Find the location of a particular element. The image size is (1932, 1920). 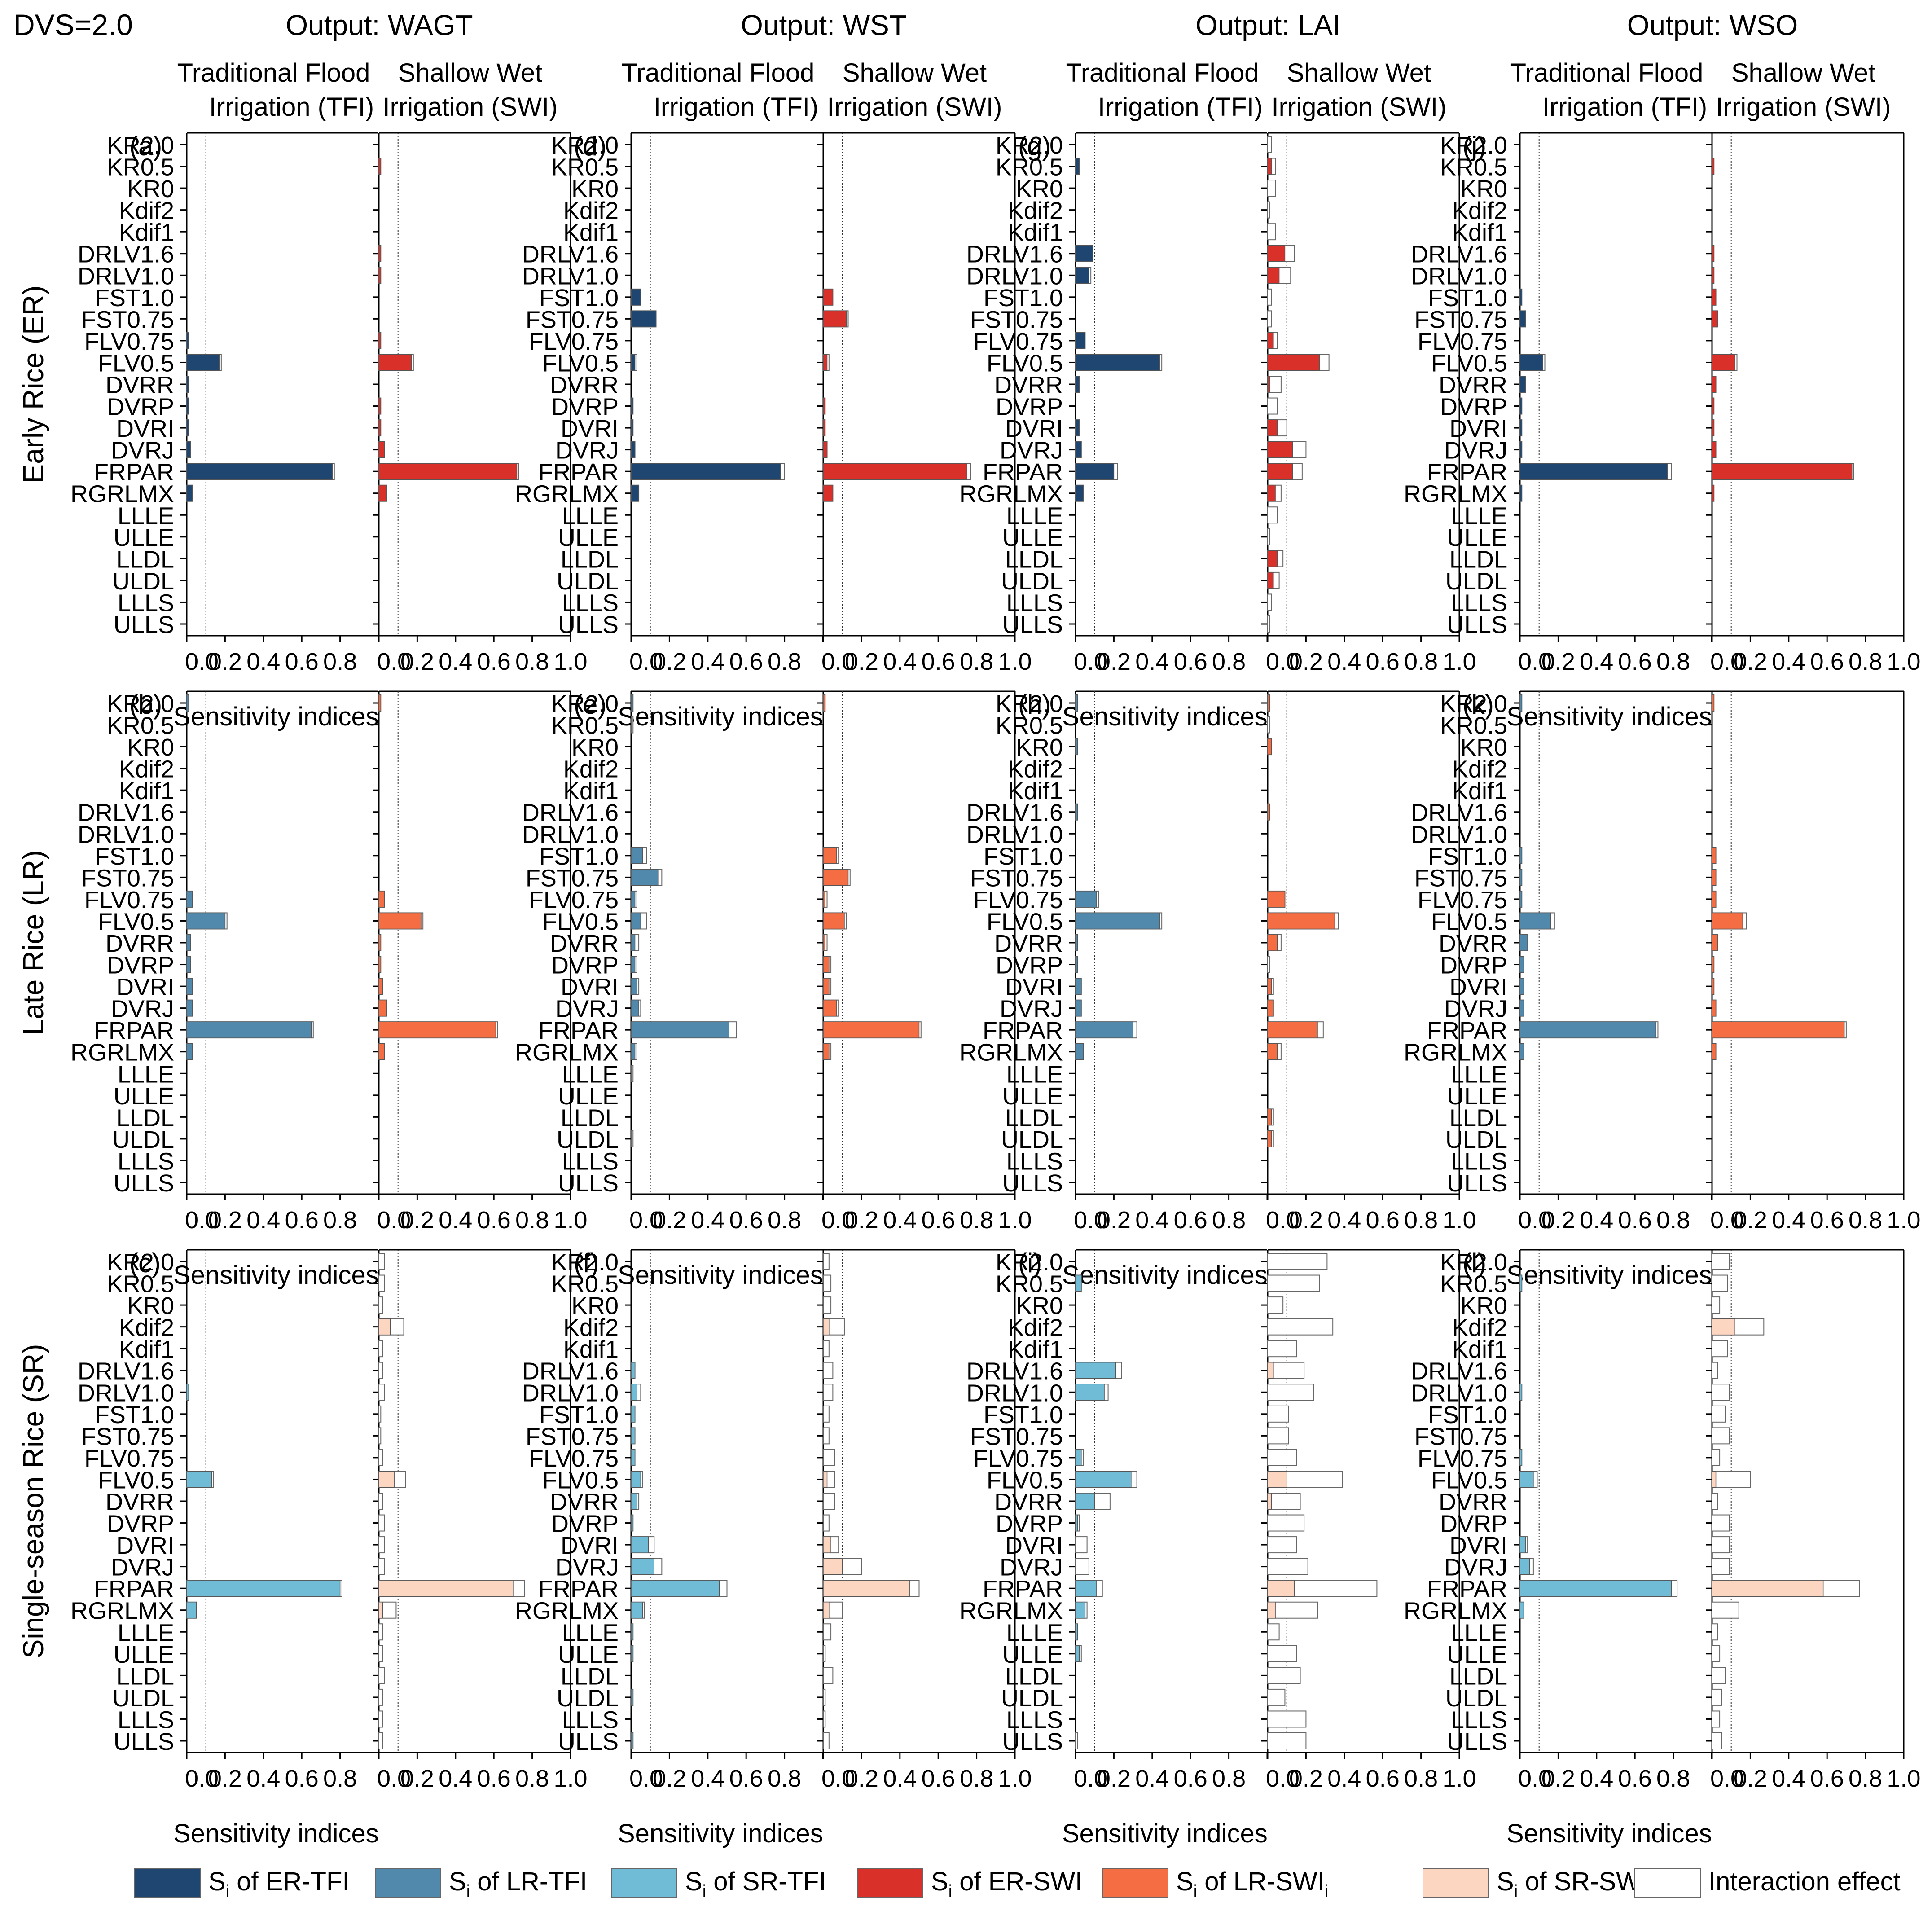

parameter-label: DVRJ is located at coordinates (587, 450).